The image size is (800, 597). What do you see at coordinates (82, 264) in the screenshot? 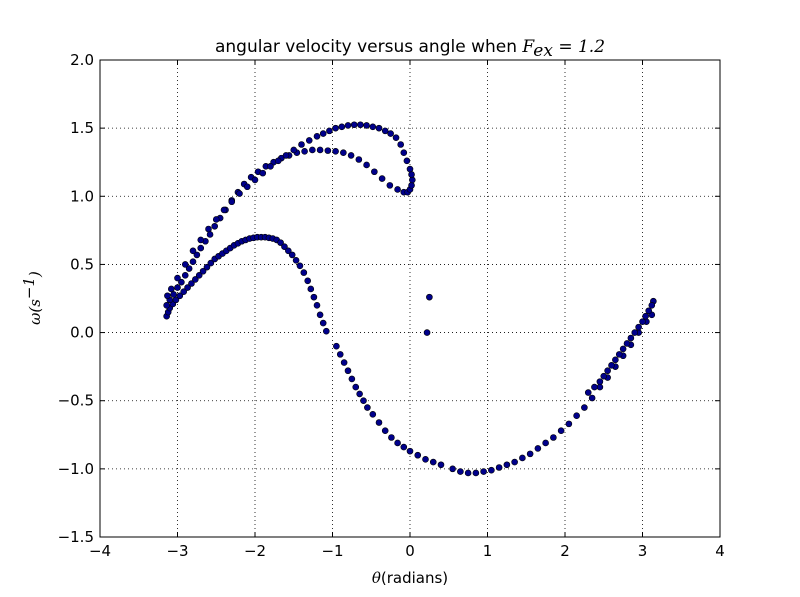
I see `y-tick-label: 0.5` at bounding box center [82, 264].